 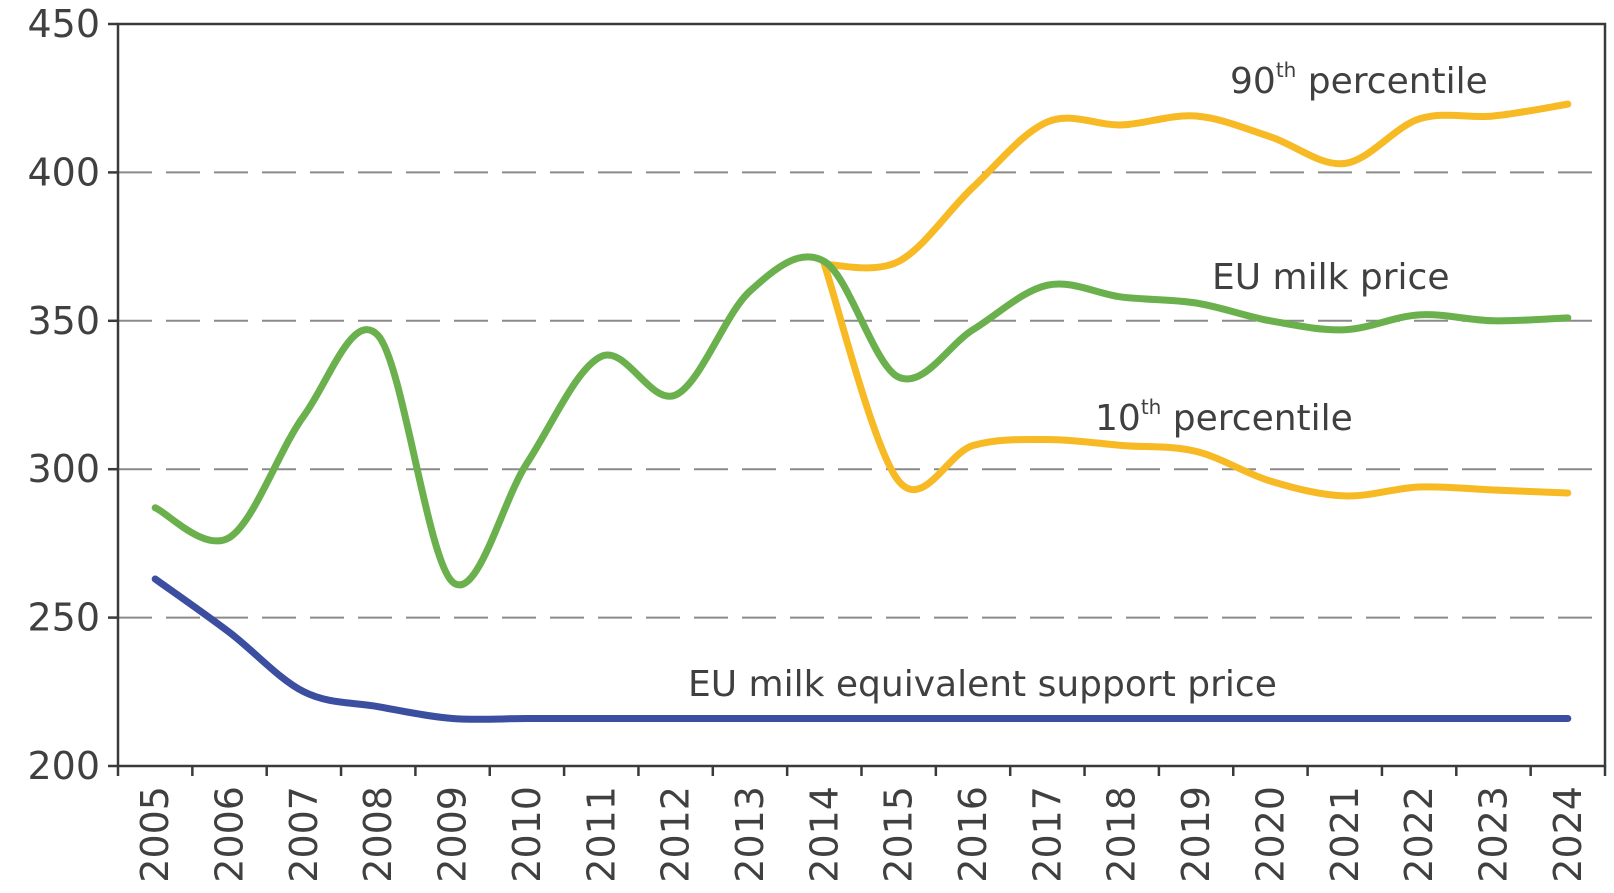 What do you see at coordinates (453, 834) in the screenshot?
I see `x-tick-label: 2009` at bounding box center [453, 834].